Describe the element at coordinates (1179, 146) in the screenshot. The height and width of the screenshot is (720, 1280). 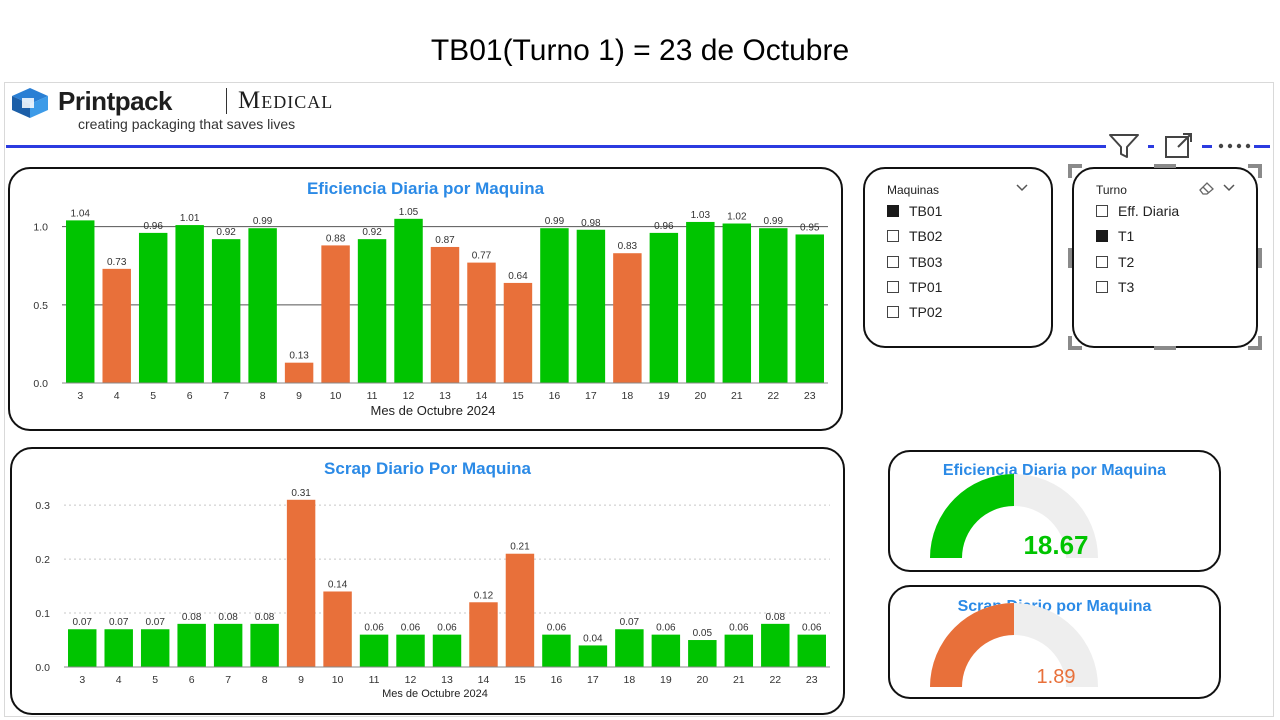
I see `focus-mode-icon` at that location.